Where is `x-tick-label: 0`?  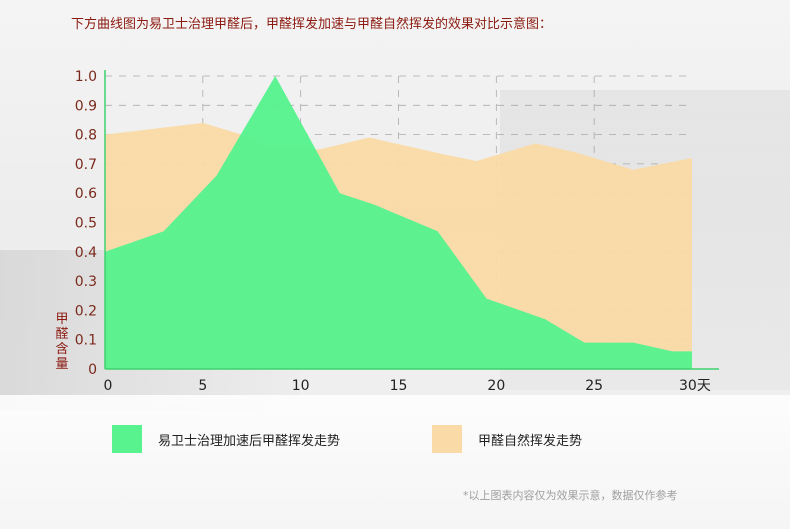
x-tick-label: 0 is located at coordinates (108, 386).